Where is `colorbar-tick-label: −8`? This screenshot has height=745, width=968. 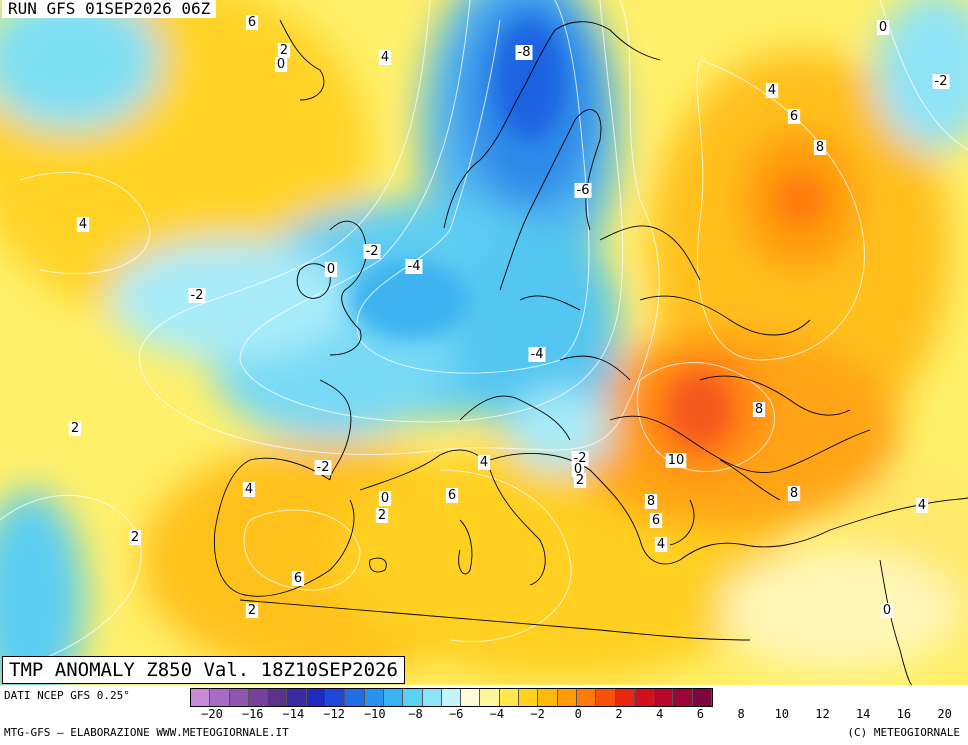 colorbar-tick-label: −8 is located at coordinates (415, 714).